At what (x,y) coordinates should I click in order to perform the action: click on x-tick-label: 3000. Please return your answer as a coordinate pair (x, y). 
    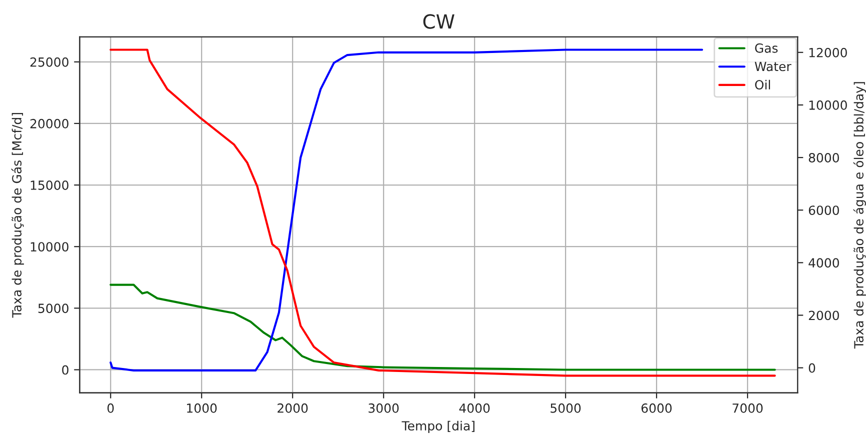
    Looking at the image, I should click on (383, 408).